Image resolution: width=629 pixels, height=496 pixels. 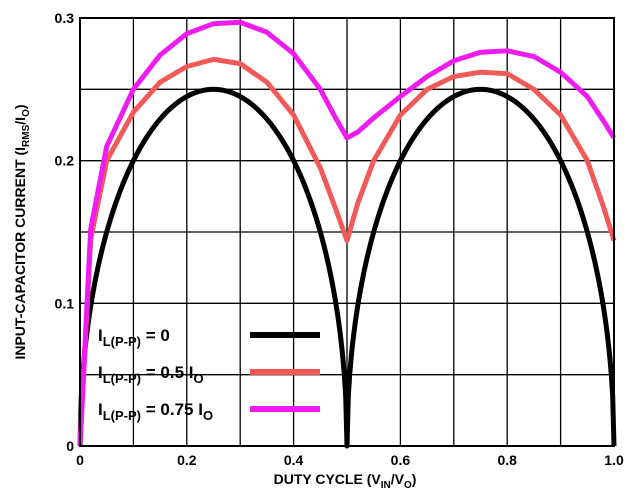 What do you see at coordinates (65, 161) in the screenshot?
I see `y-tick-label: 0.2` at bounding box center [65, 161].